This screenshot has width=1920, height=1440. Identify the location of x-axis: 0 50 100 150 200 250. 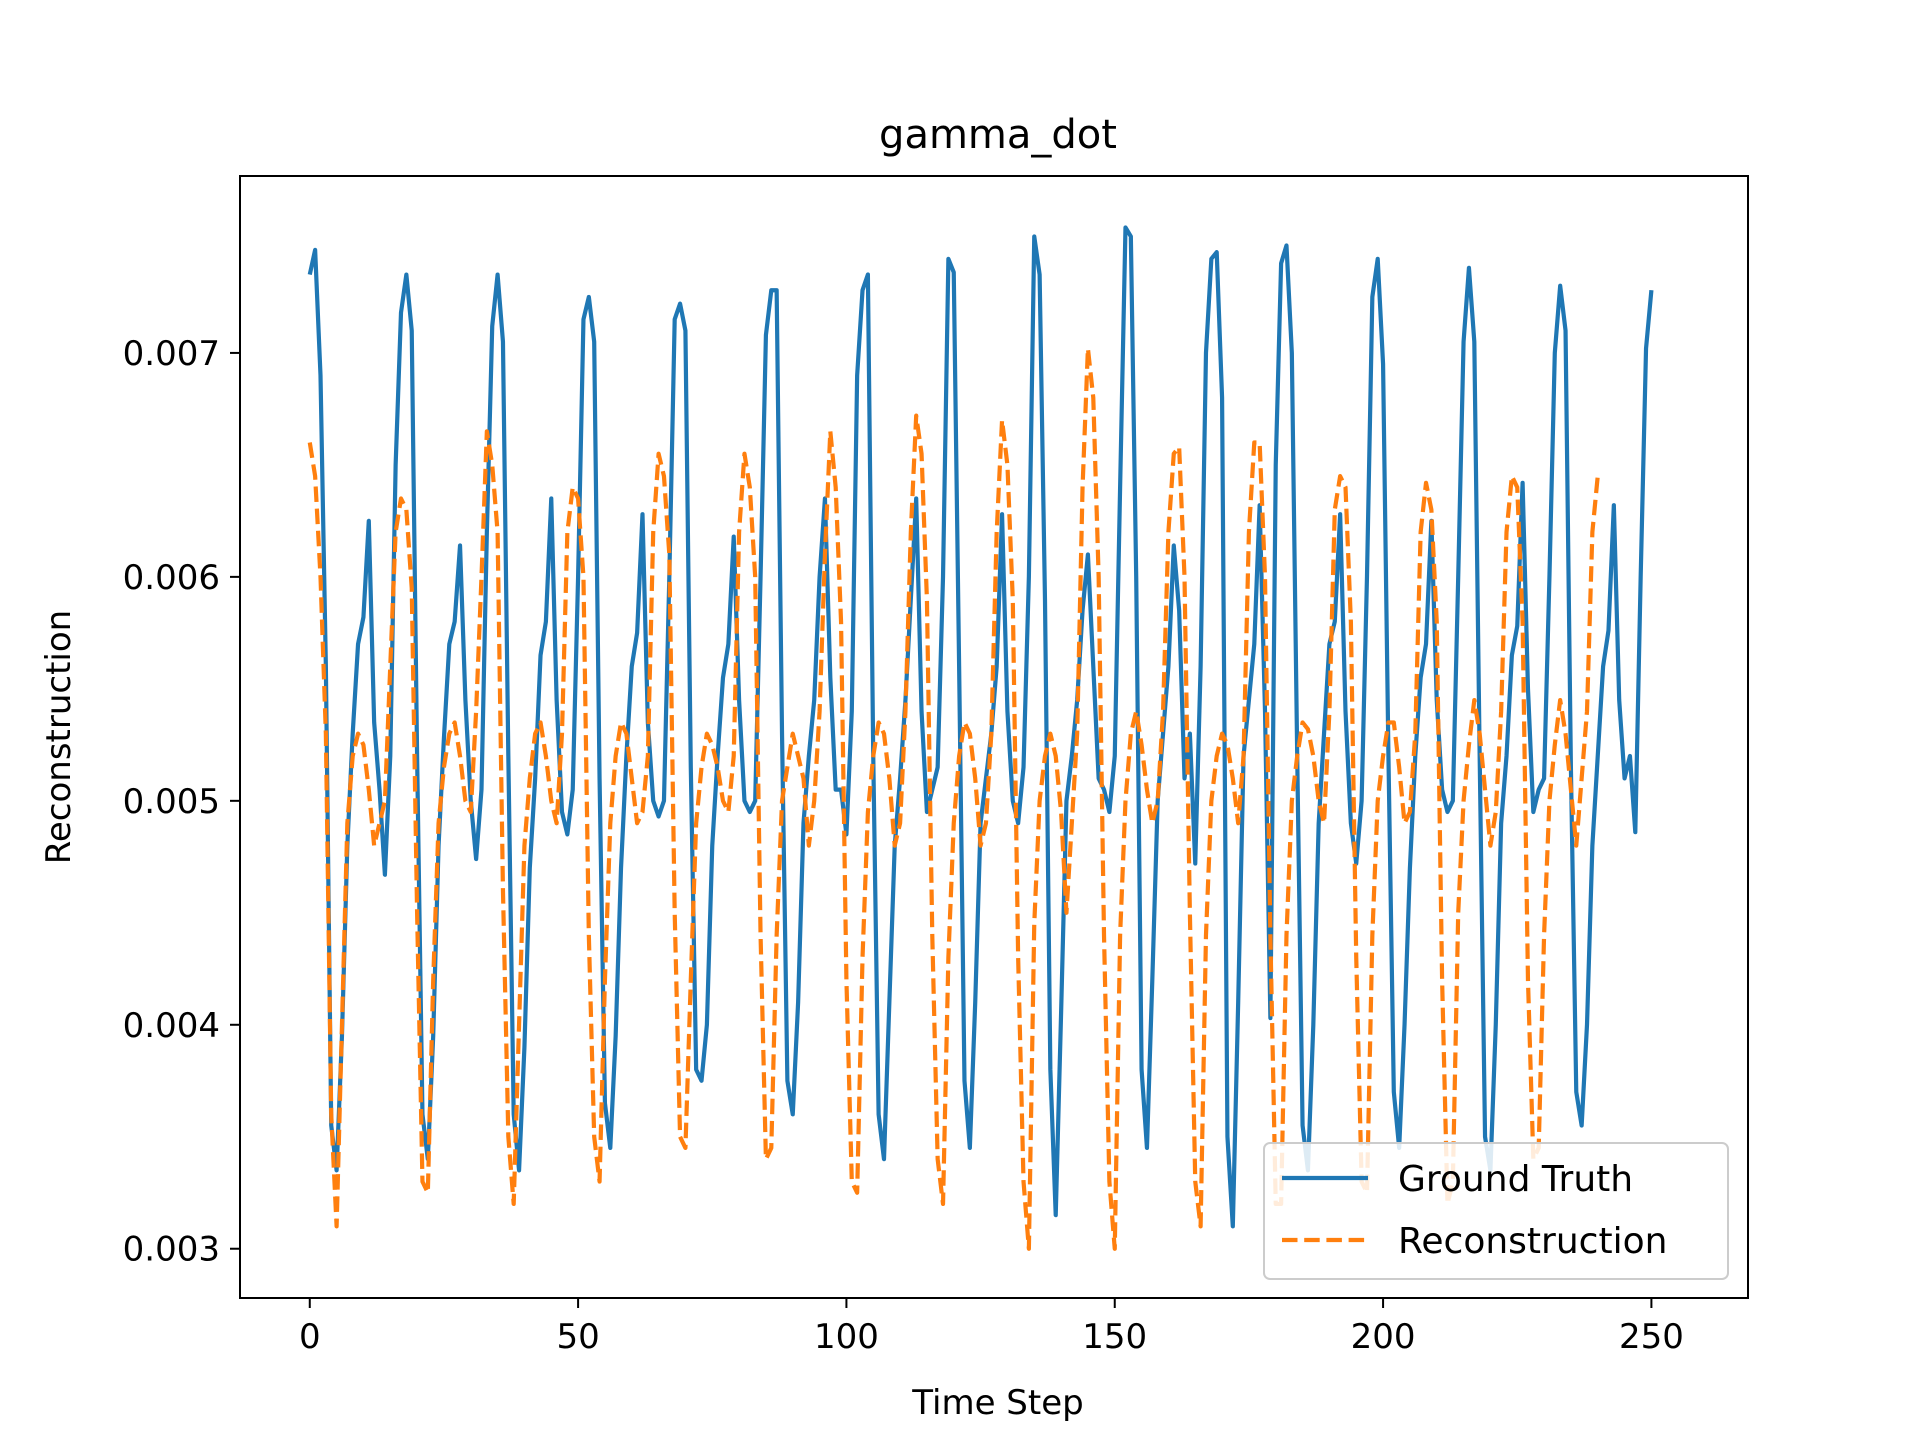
(991, 1327).